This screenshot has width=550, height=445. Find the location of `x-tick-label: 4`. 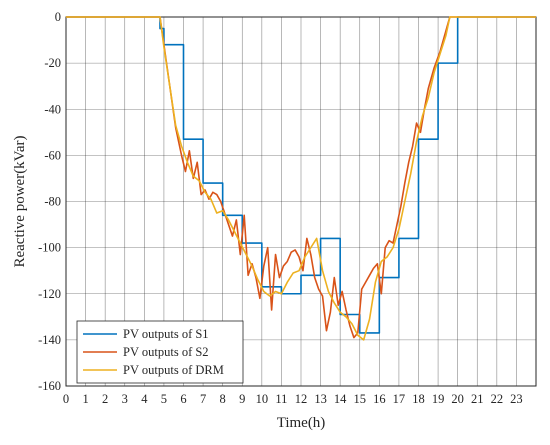

x-tick-label: 4 is located at coordinates (144, 399).